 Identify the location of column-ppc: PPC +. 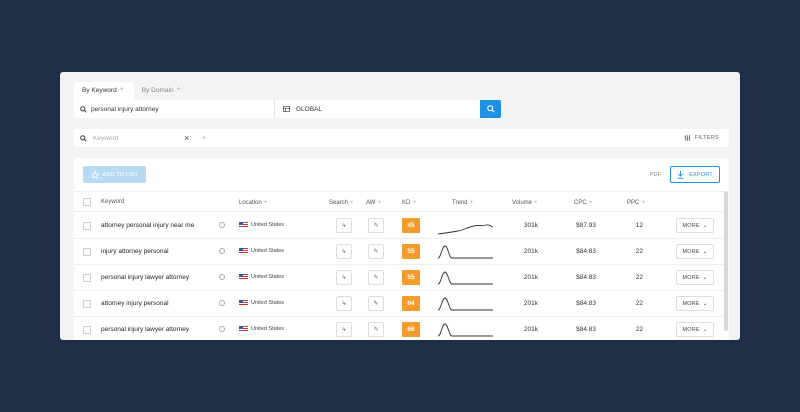
(636, 202).